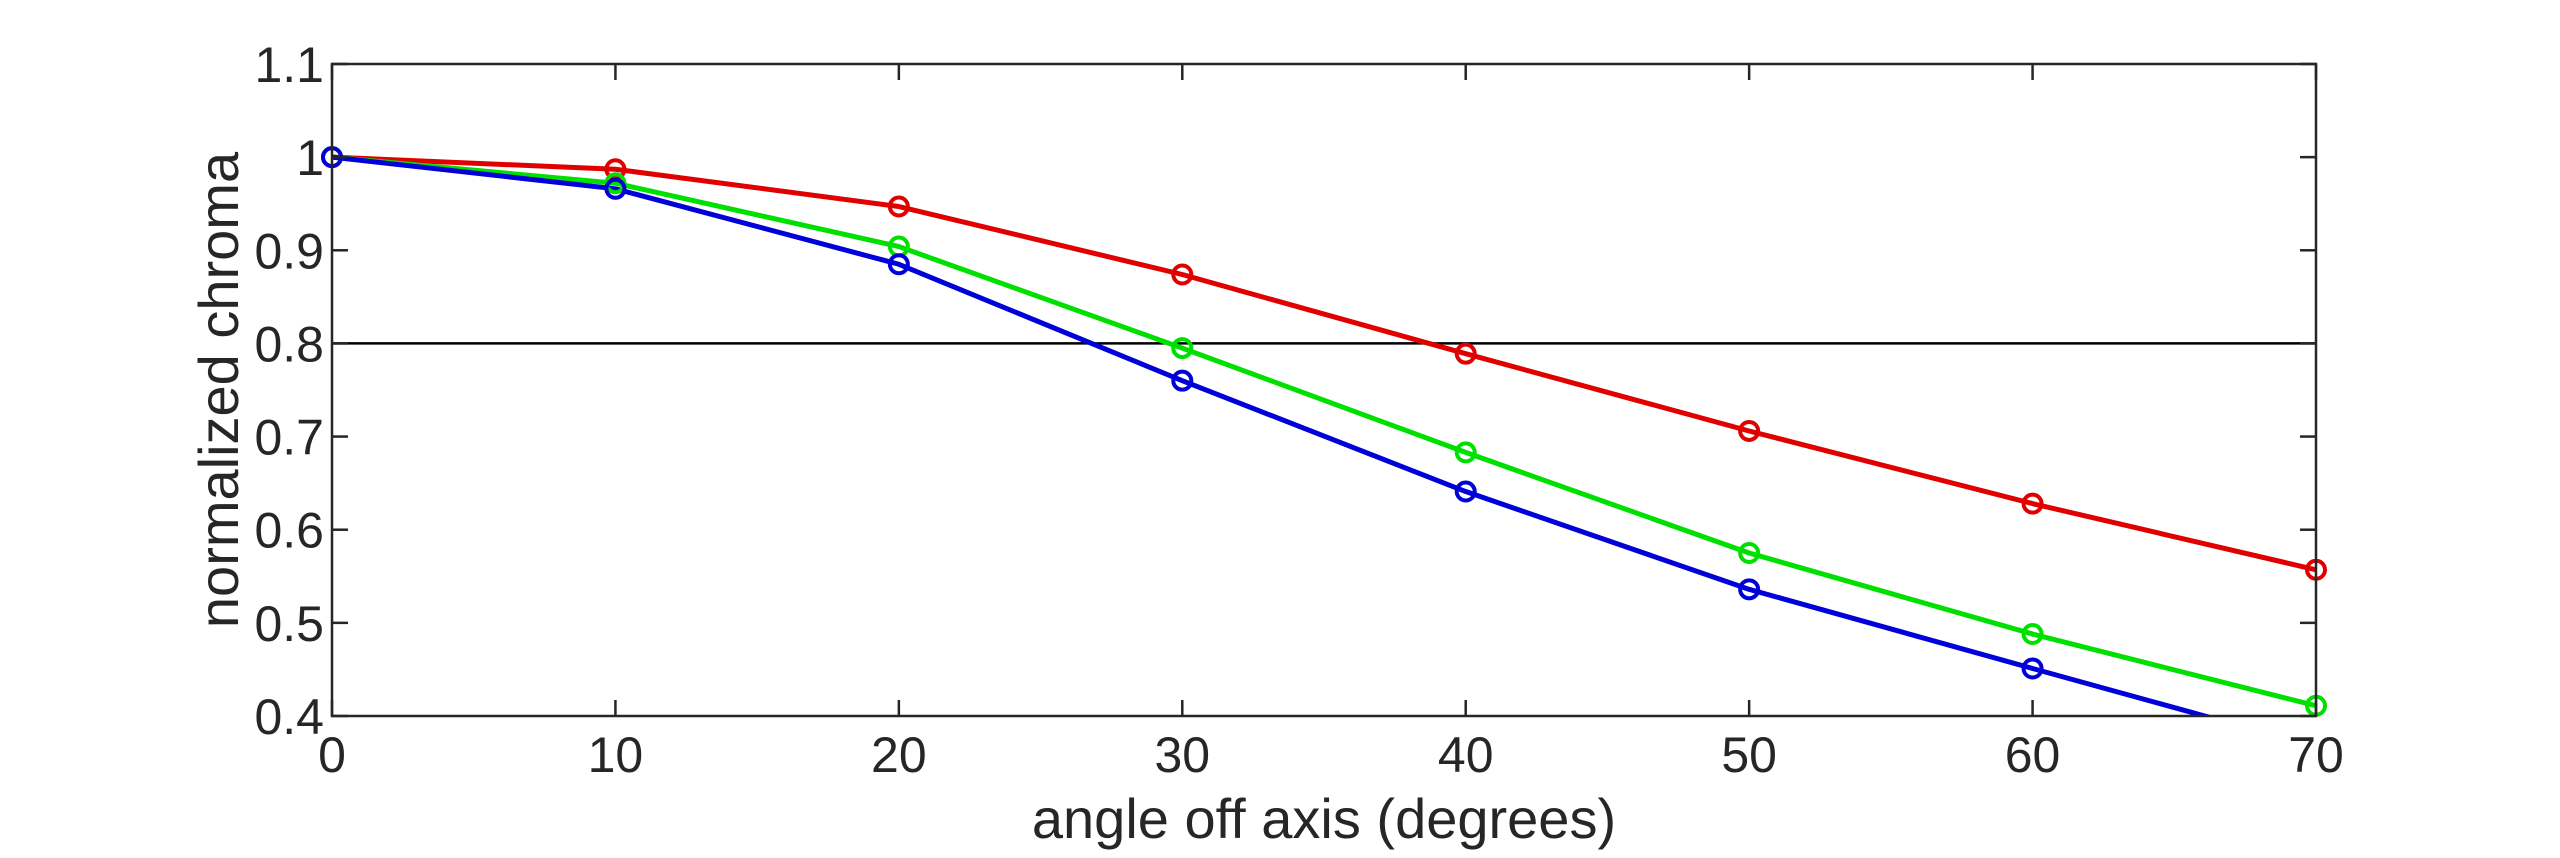 This screenshot has height=858, width=2560. I want to click on x-tick-label: 70, so click(2316, 755).